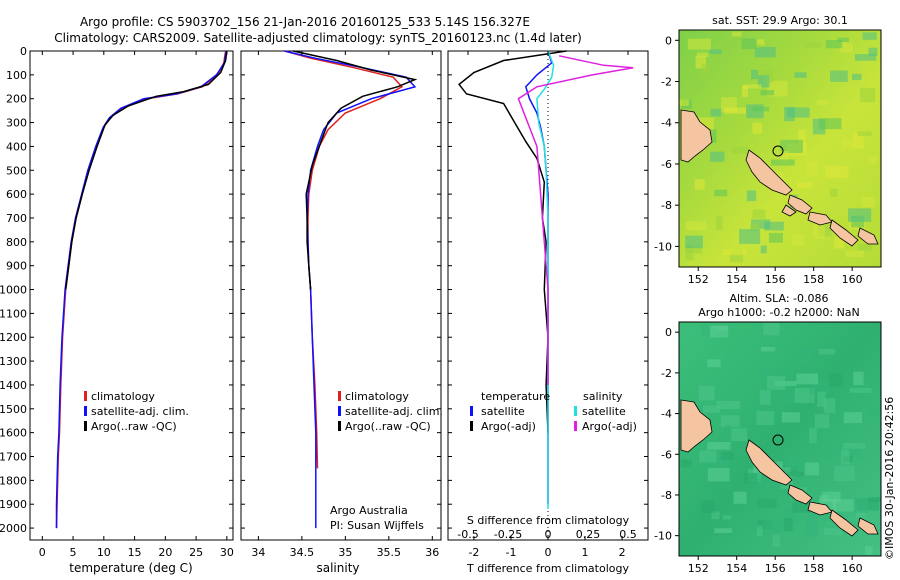  What do you see at coordinates (13, 361) in the screenshot?
I see `y-tick-label: 1300` at bounding box center [13, 361].